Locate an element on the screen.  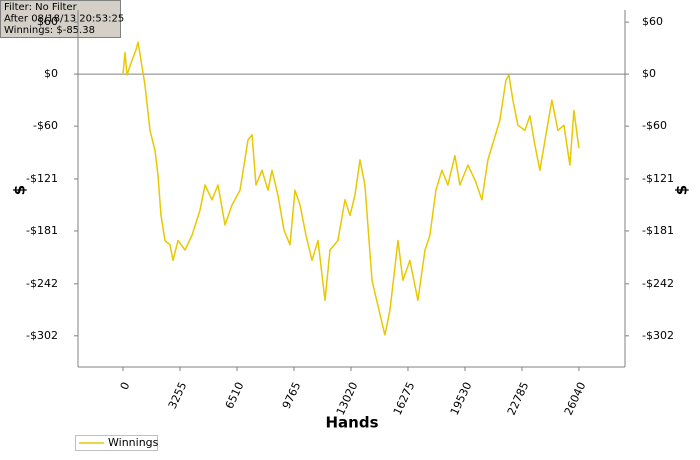
y-tick-label: -$181 is located at coordinates (42, 230).